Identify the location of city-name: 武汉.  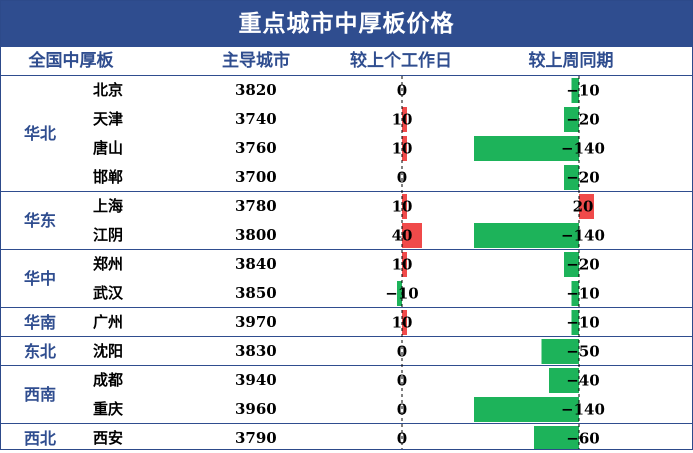
(108, 293).